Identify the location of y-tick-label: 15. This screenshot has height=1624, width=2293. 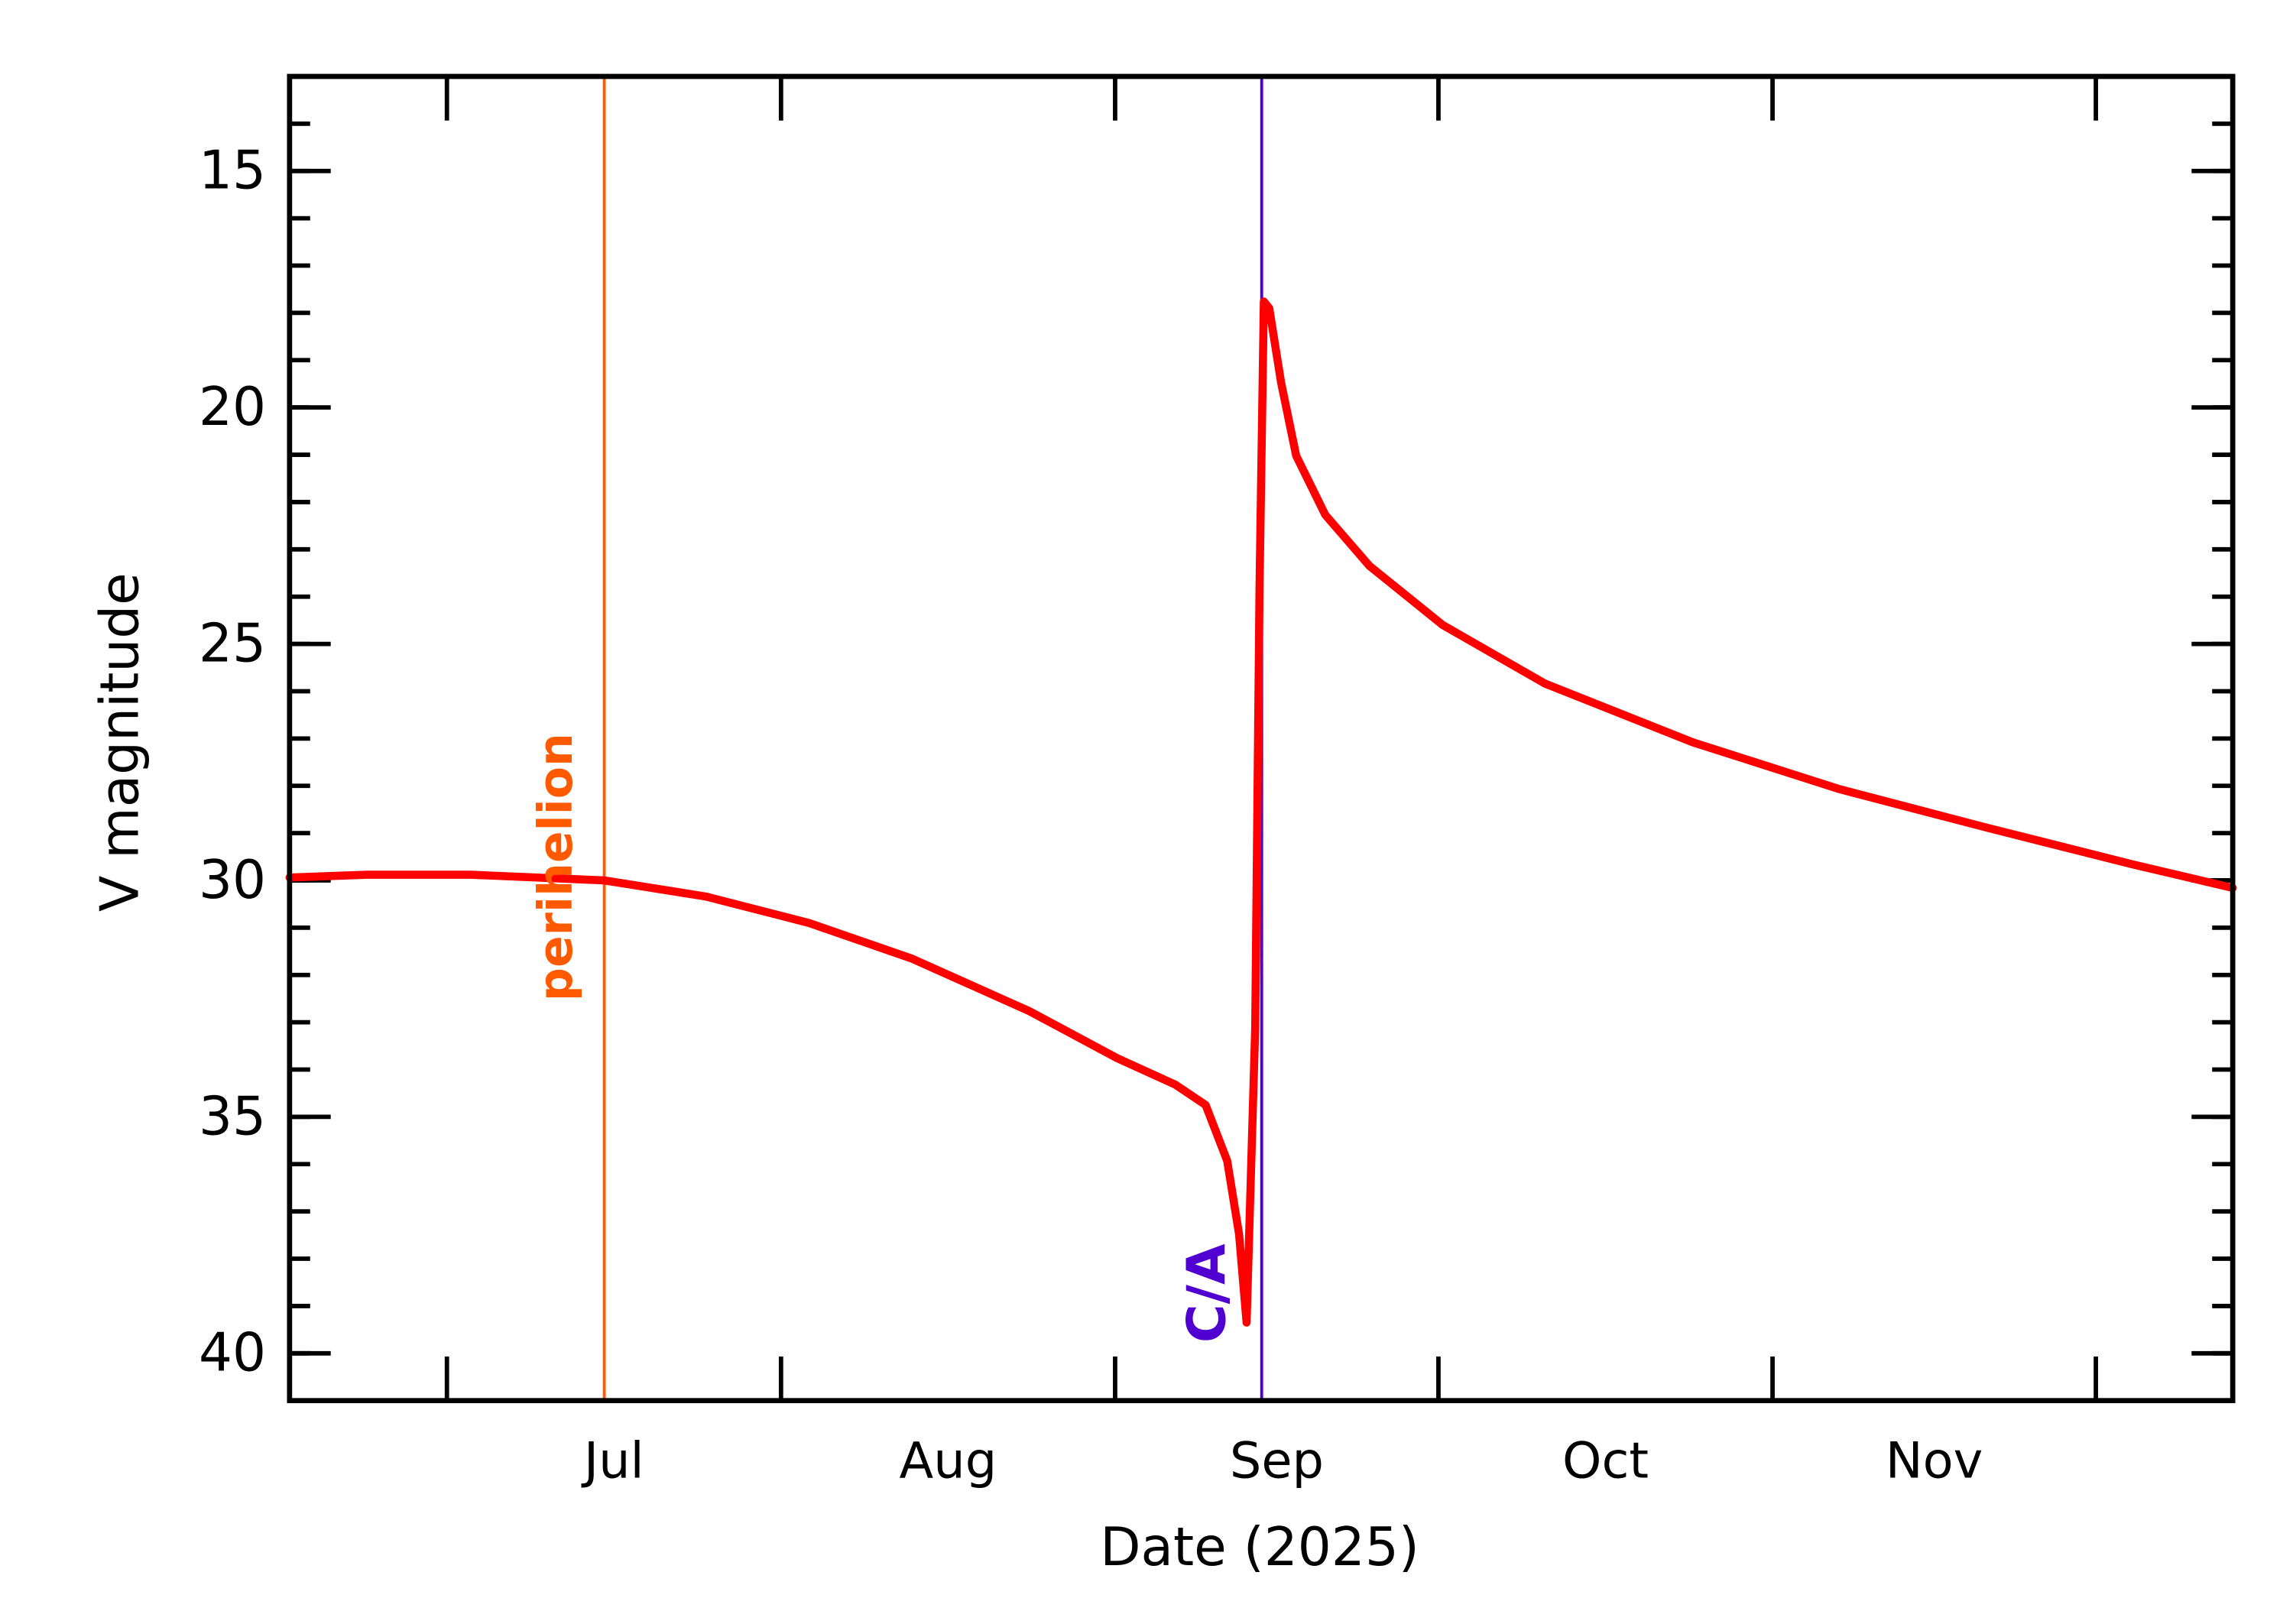
(233, 171).